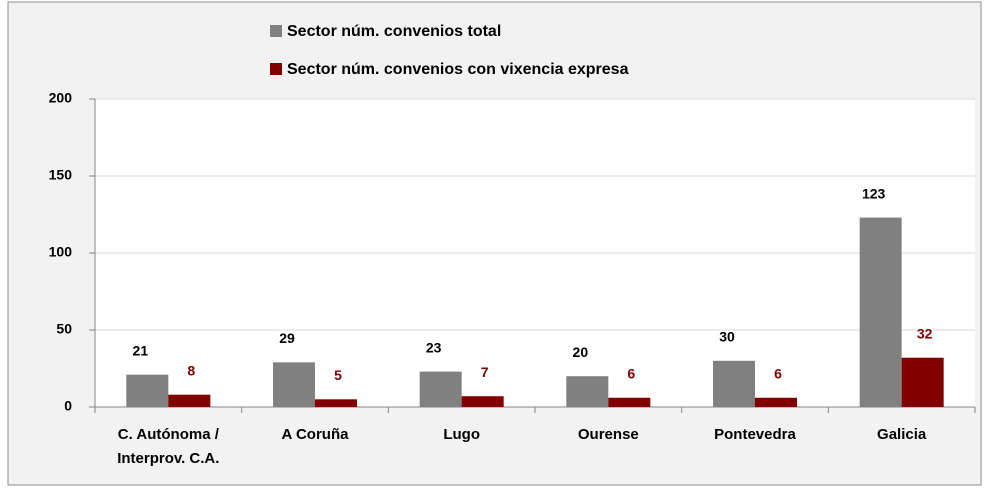 This screenshot has height=489, width=984. What do you see at coordinates (61, 252) in the screenshot?
I see `y-tick-label: 100` at bounding box center [61, 252].